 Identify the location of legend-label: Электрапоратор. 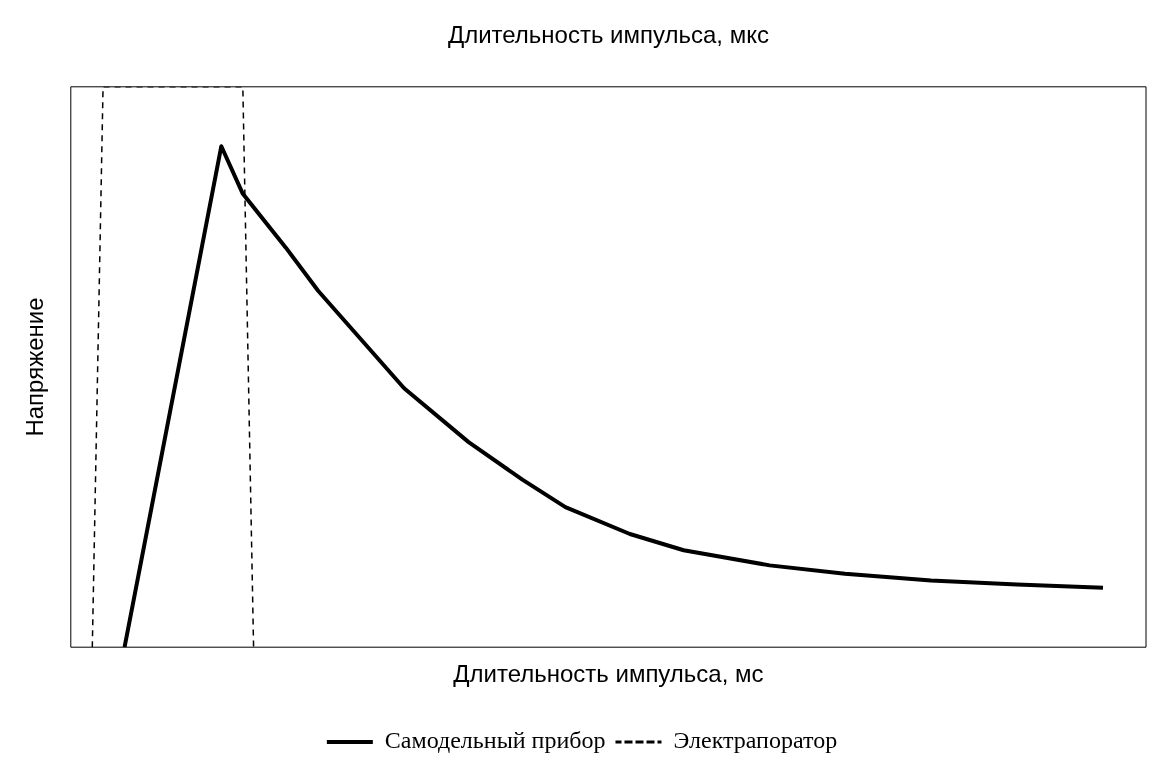
(755, 740).